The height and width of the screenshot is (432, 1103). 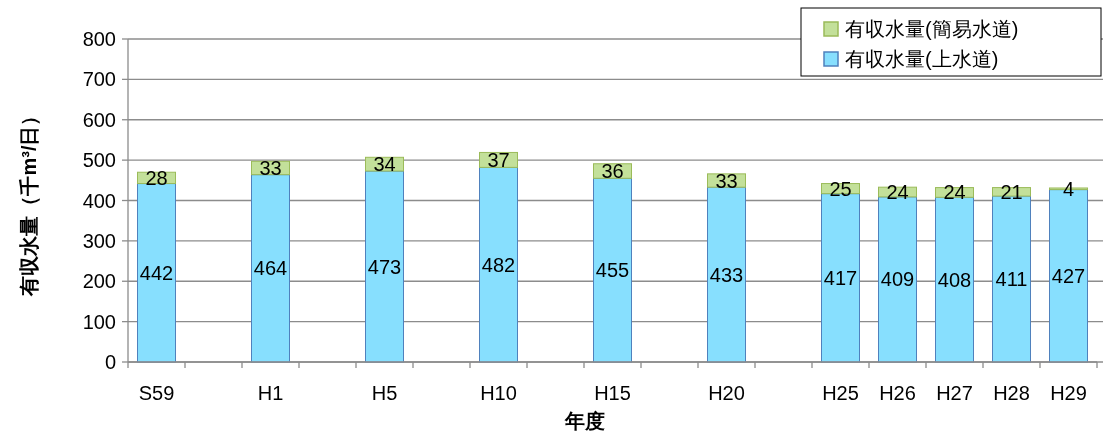 I want to click on data-label: 25, so click(x=840, y=188).